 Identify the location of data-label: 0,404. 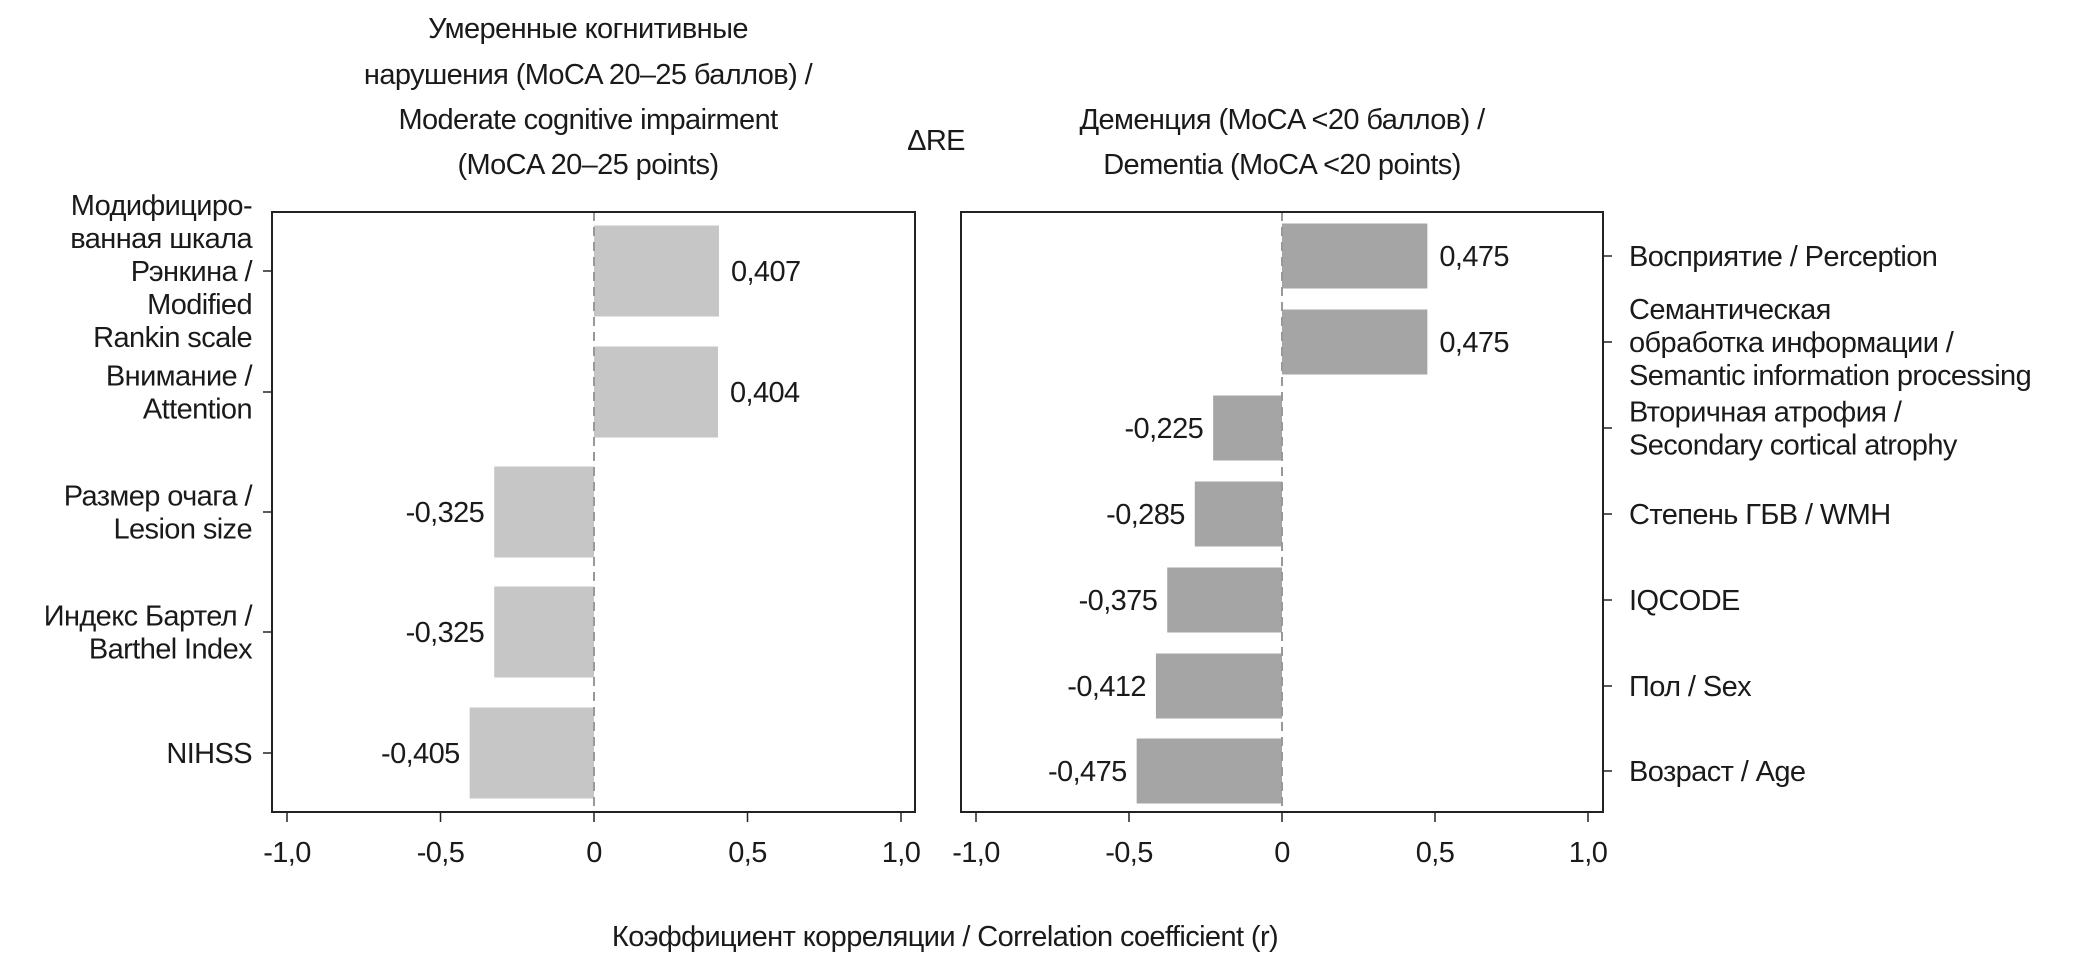
(765, 393).